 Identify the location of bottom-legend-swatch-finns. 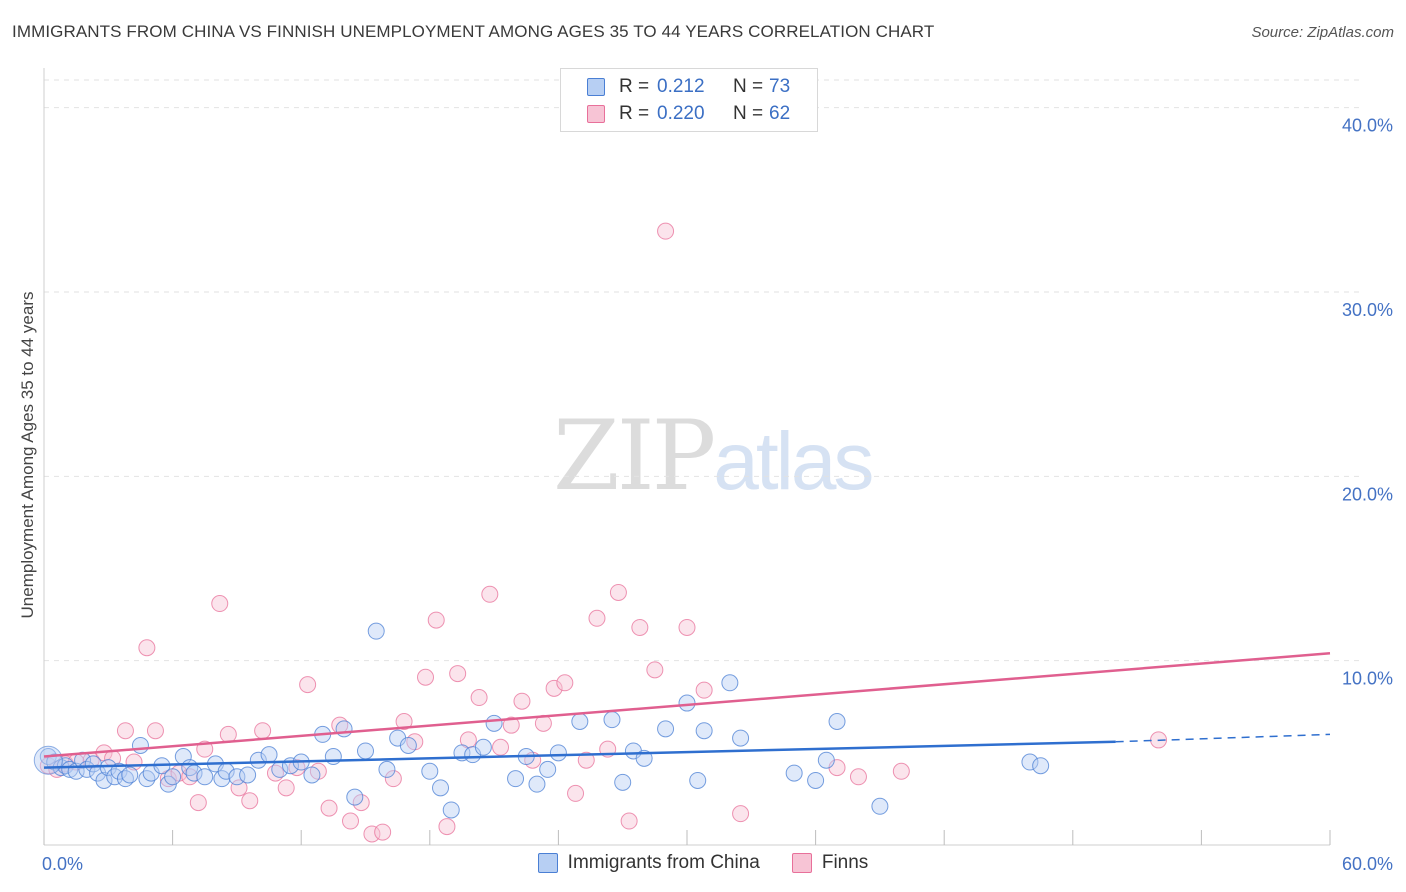
(801, 863).